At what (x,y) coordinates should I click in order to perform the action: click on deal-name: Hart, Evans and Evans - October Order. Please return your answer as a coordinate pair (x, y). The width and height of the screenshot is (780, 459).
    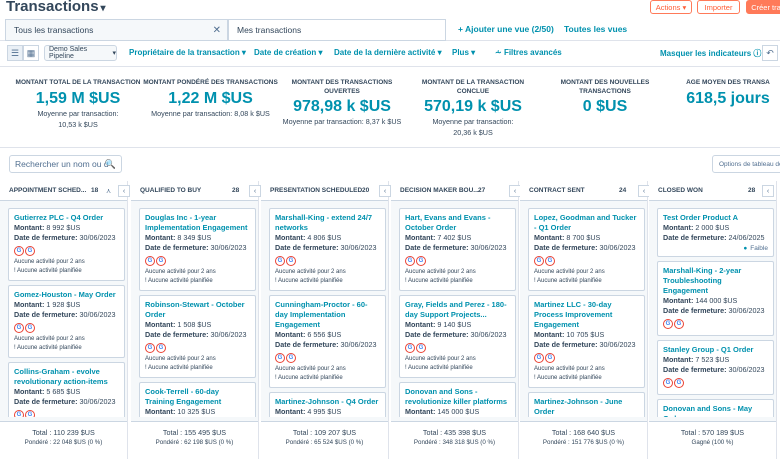
    Looking at the image, I should click on (448, 222).